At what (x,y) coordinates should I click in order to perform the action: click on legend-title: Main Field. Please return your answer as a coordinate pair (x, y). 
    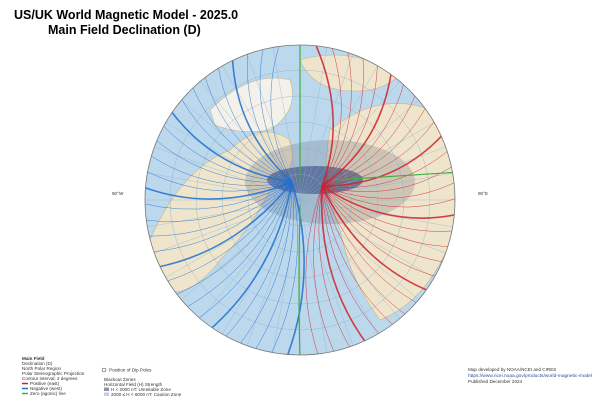
    Looking at the image, I should click on (33, 358).